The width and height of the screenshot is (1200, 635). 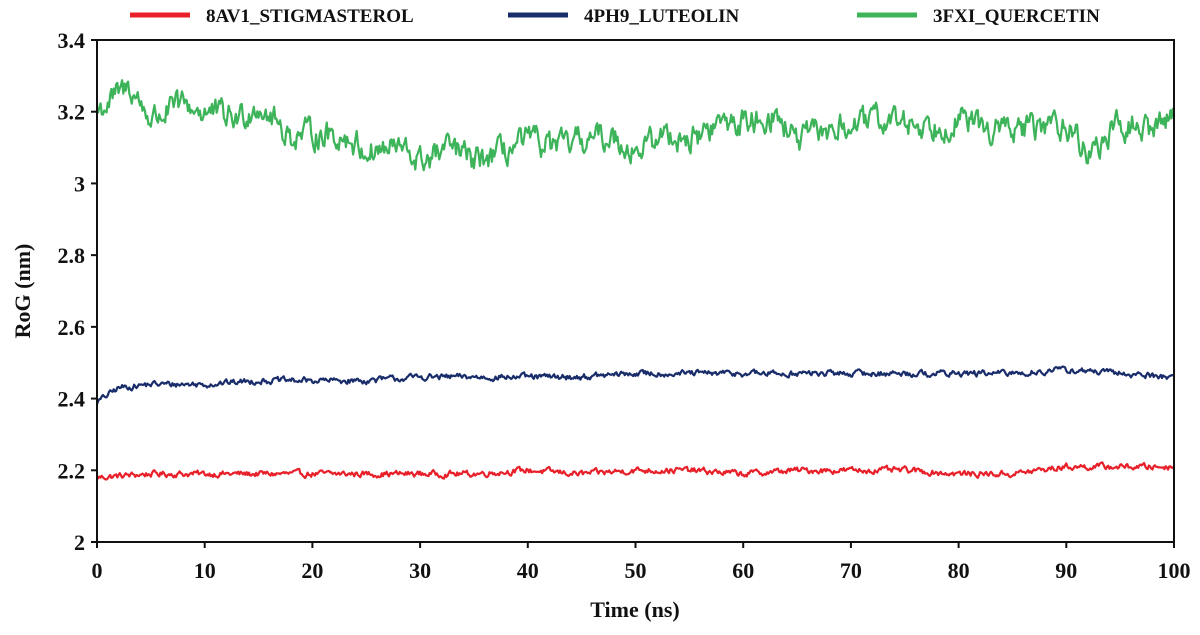 What do you see at coordinates (636, 570) in the screenshot?
I see `x-tick-label: 50` at bounding box center [636, 570].